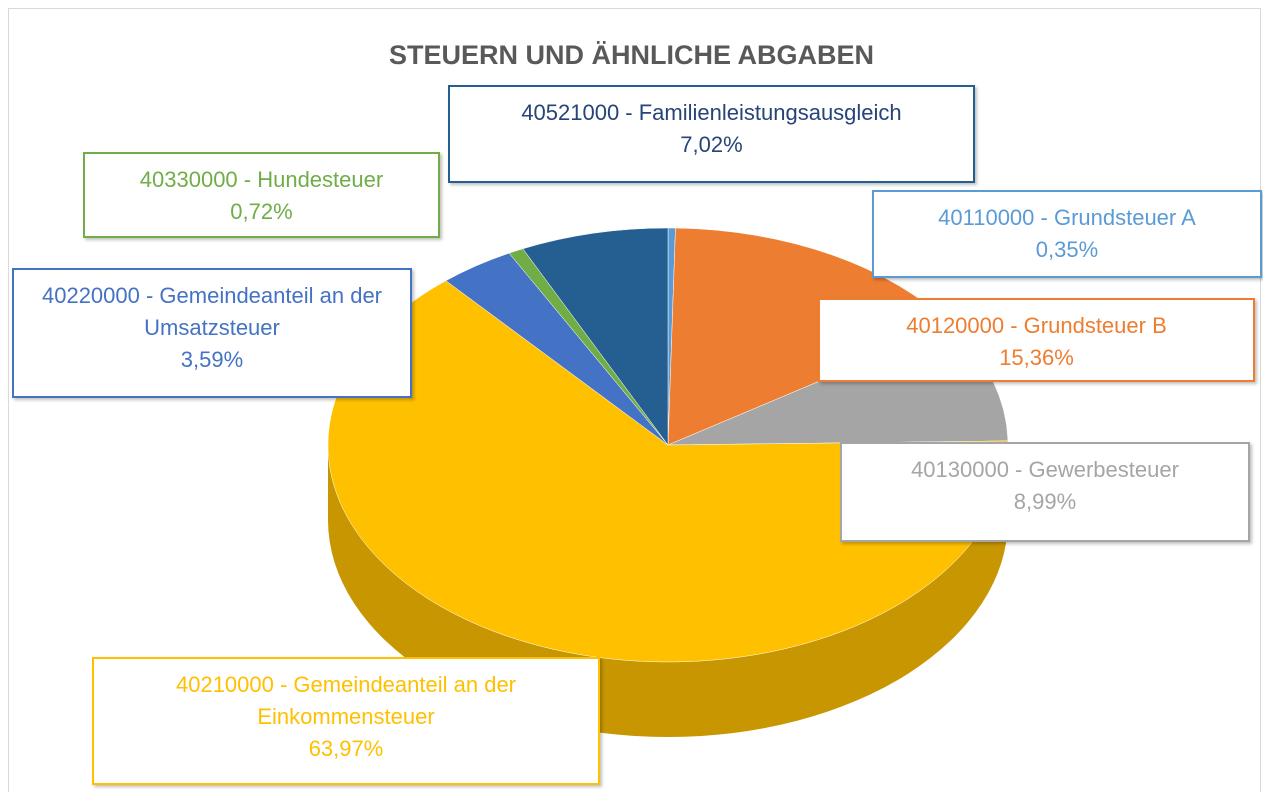 This screenshot has width=1263, height=792. What do you see at coordinates (1067, 217) in the screenshot?
I see `category-label: 40110000 - Grundsteuer A` at bounding box center [1067, 217].